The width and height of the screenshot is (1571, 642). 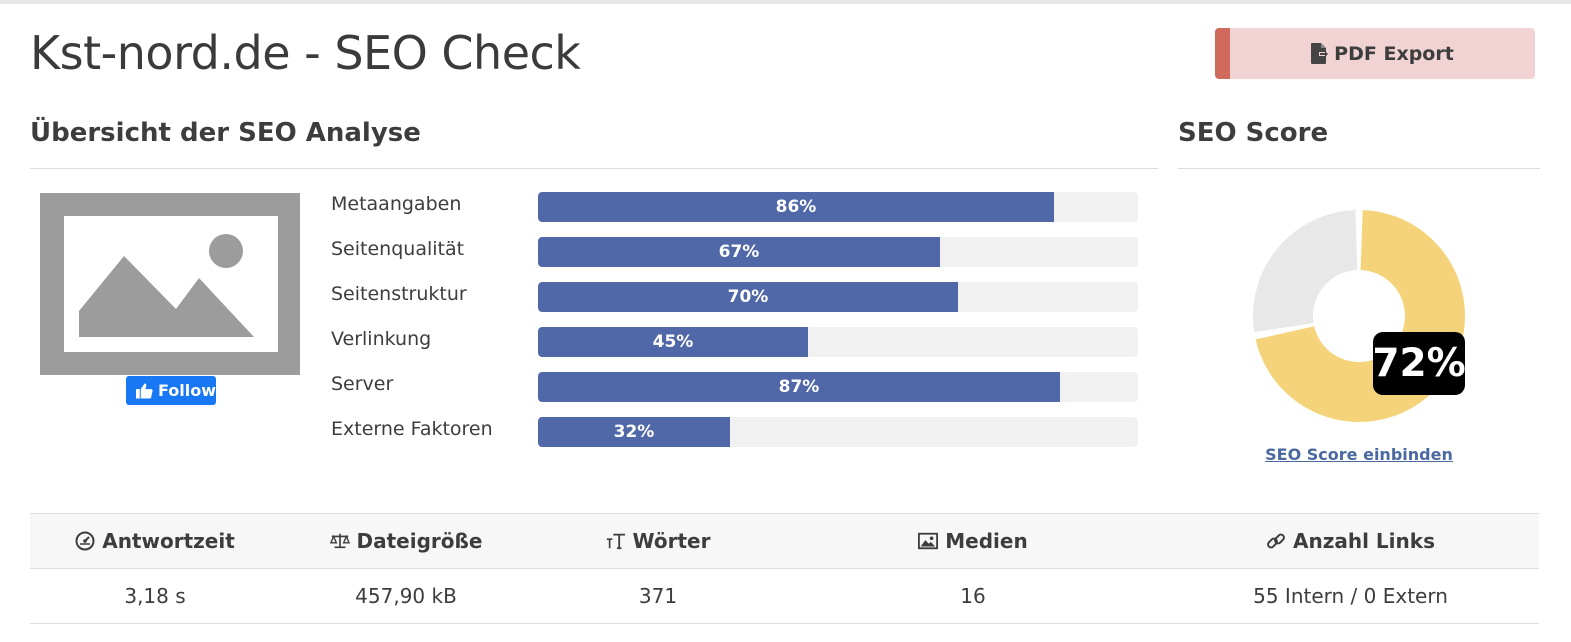 What do you see at coordinates (1364, 541) in the screenshot?
I see `stats-header-label: Anzahl Links` at bounding box center [1364, 541].